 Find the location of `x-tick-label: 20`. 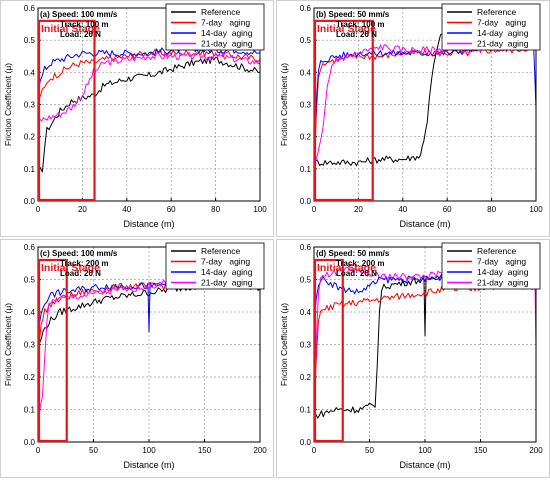

x-tick-label: 20 is located at coordinates (82, 209).